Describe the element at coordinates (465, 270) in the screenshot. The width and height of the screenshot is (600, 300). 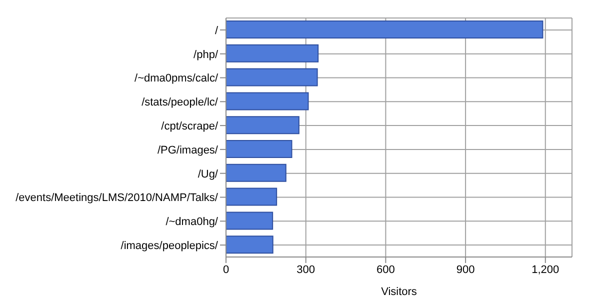
I see `x-tick-label: 900` at that location.